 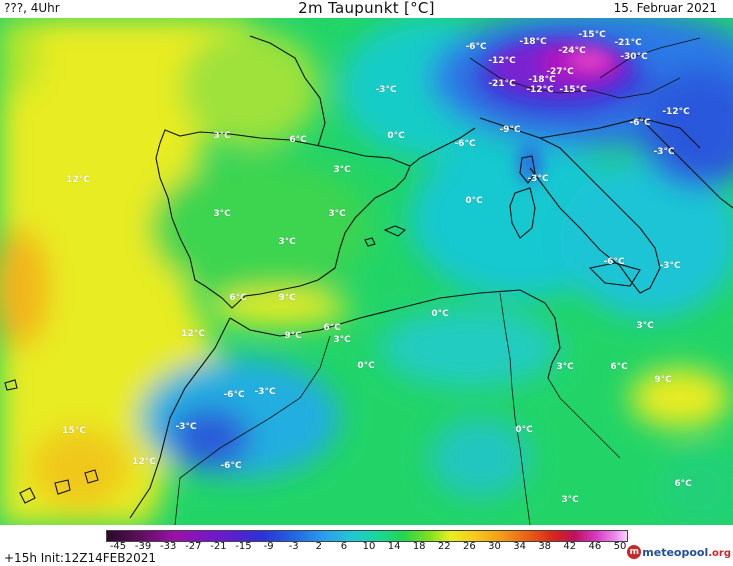 What do you see at coordinates (510, 130) in the screenshot?
I see `temperature-label: -9°C` at bounding box center [510, 130].